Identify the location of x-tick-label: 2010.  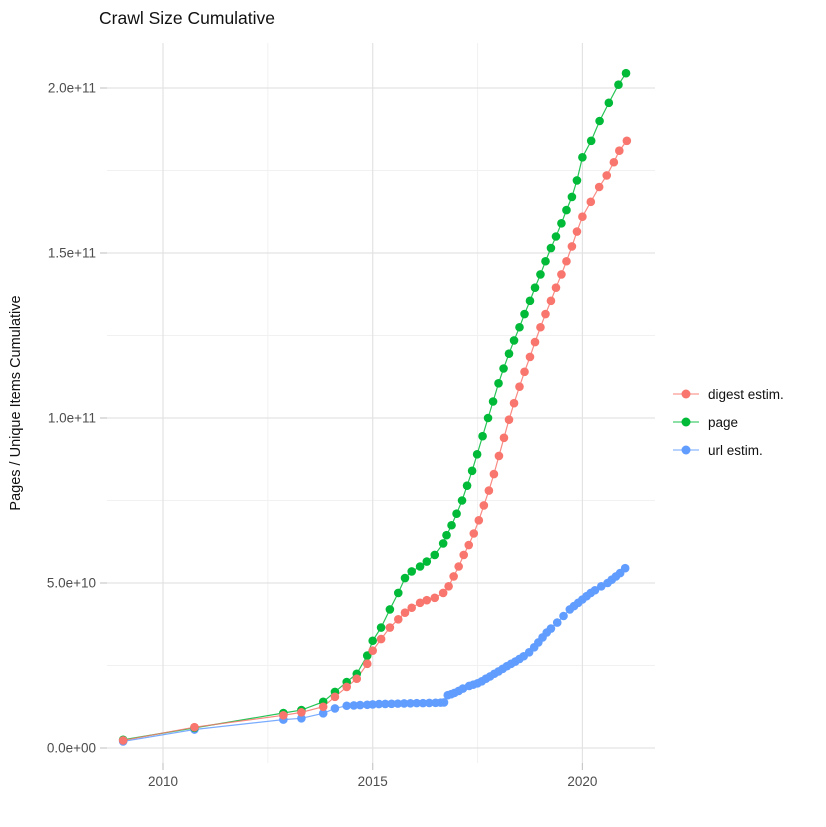
(163, 781).